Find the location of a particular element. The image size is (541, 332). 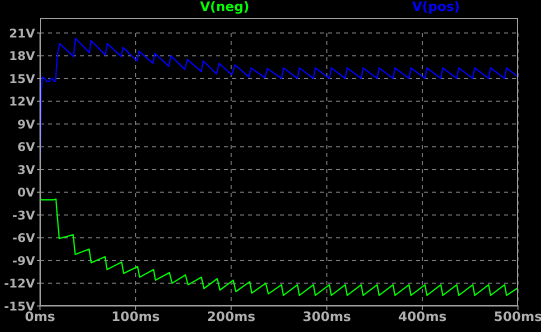

y-tick-label: 15V is located at coordinates (22, 79).